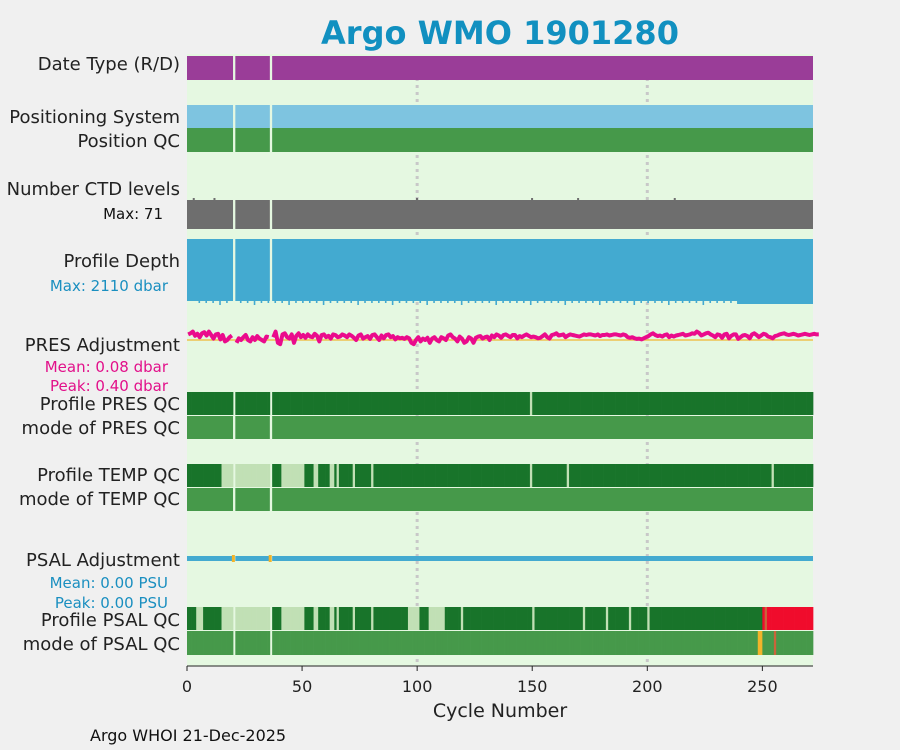  I want to click on label-position-qc: Position QC, so click(128, 141).